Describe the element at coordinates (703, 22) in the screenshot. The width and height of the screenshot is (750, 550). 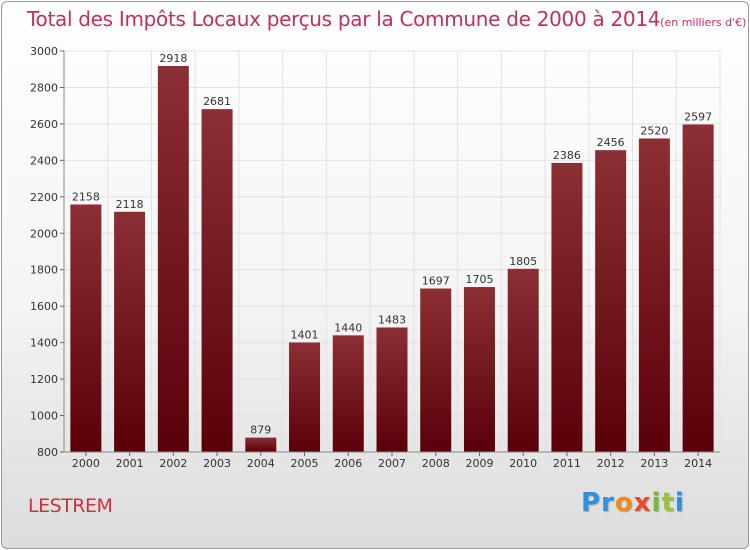
I see `chart-title-unit: (en milliers d'€)` at that location.